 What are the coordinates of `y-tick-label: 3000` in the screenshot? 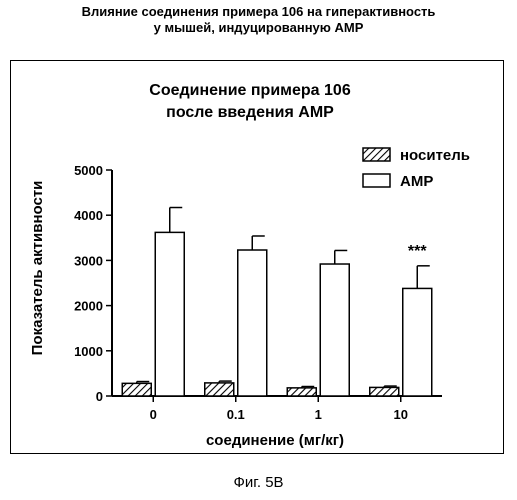 It's located at (88, 260).